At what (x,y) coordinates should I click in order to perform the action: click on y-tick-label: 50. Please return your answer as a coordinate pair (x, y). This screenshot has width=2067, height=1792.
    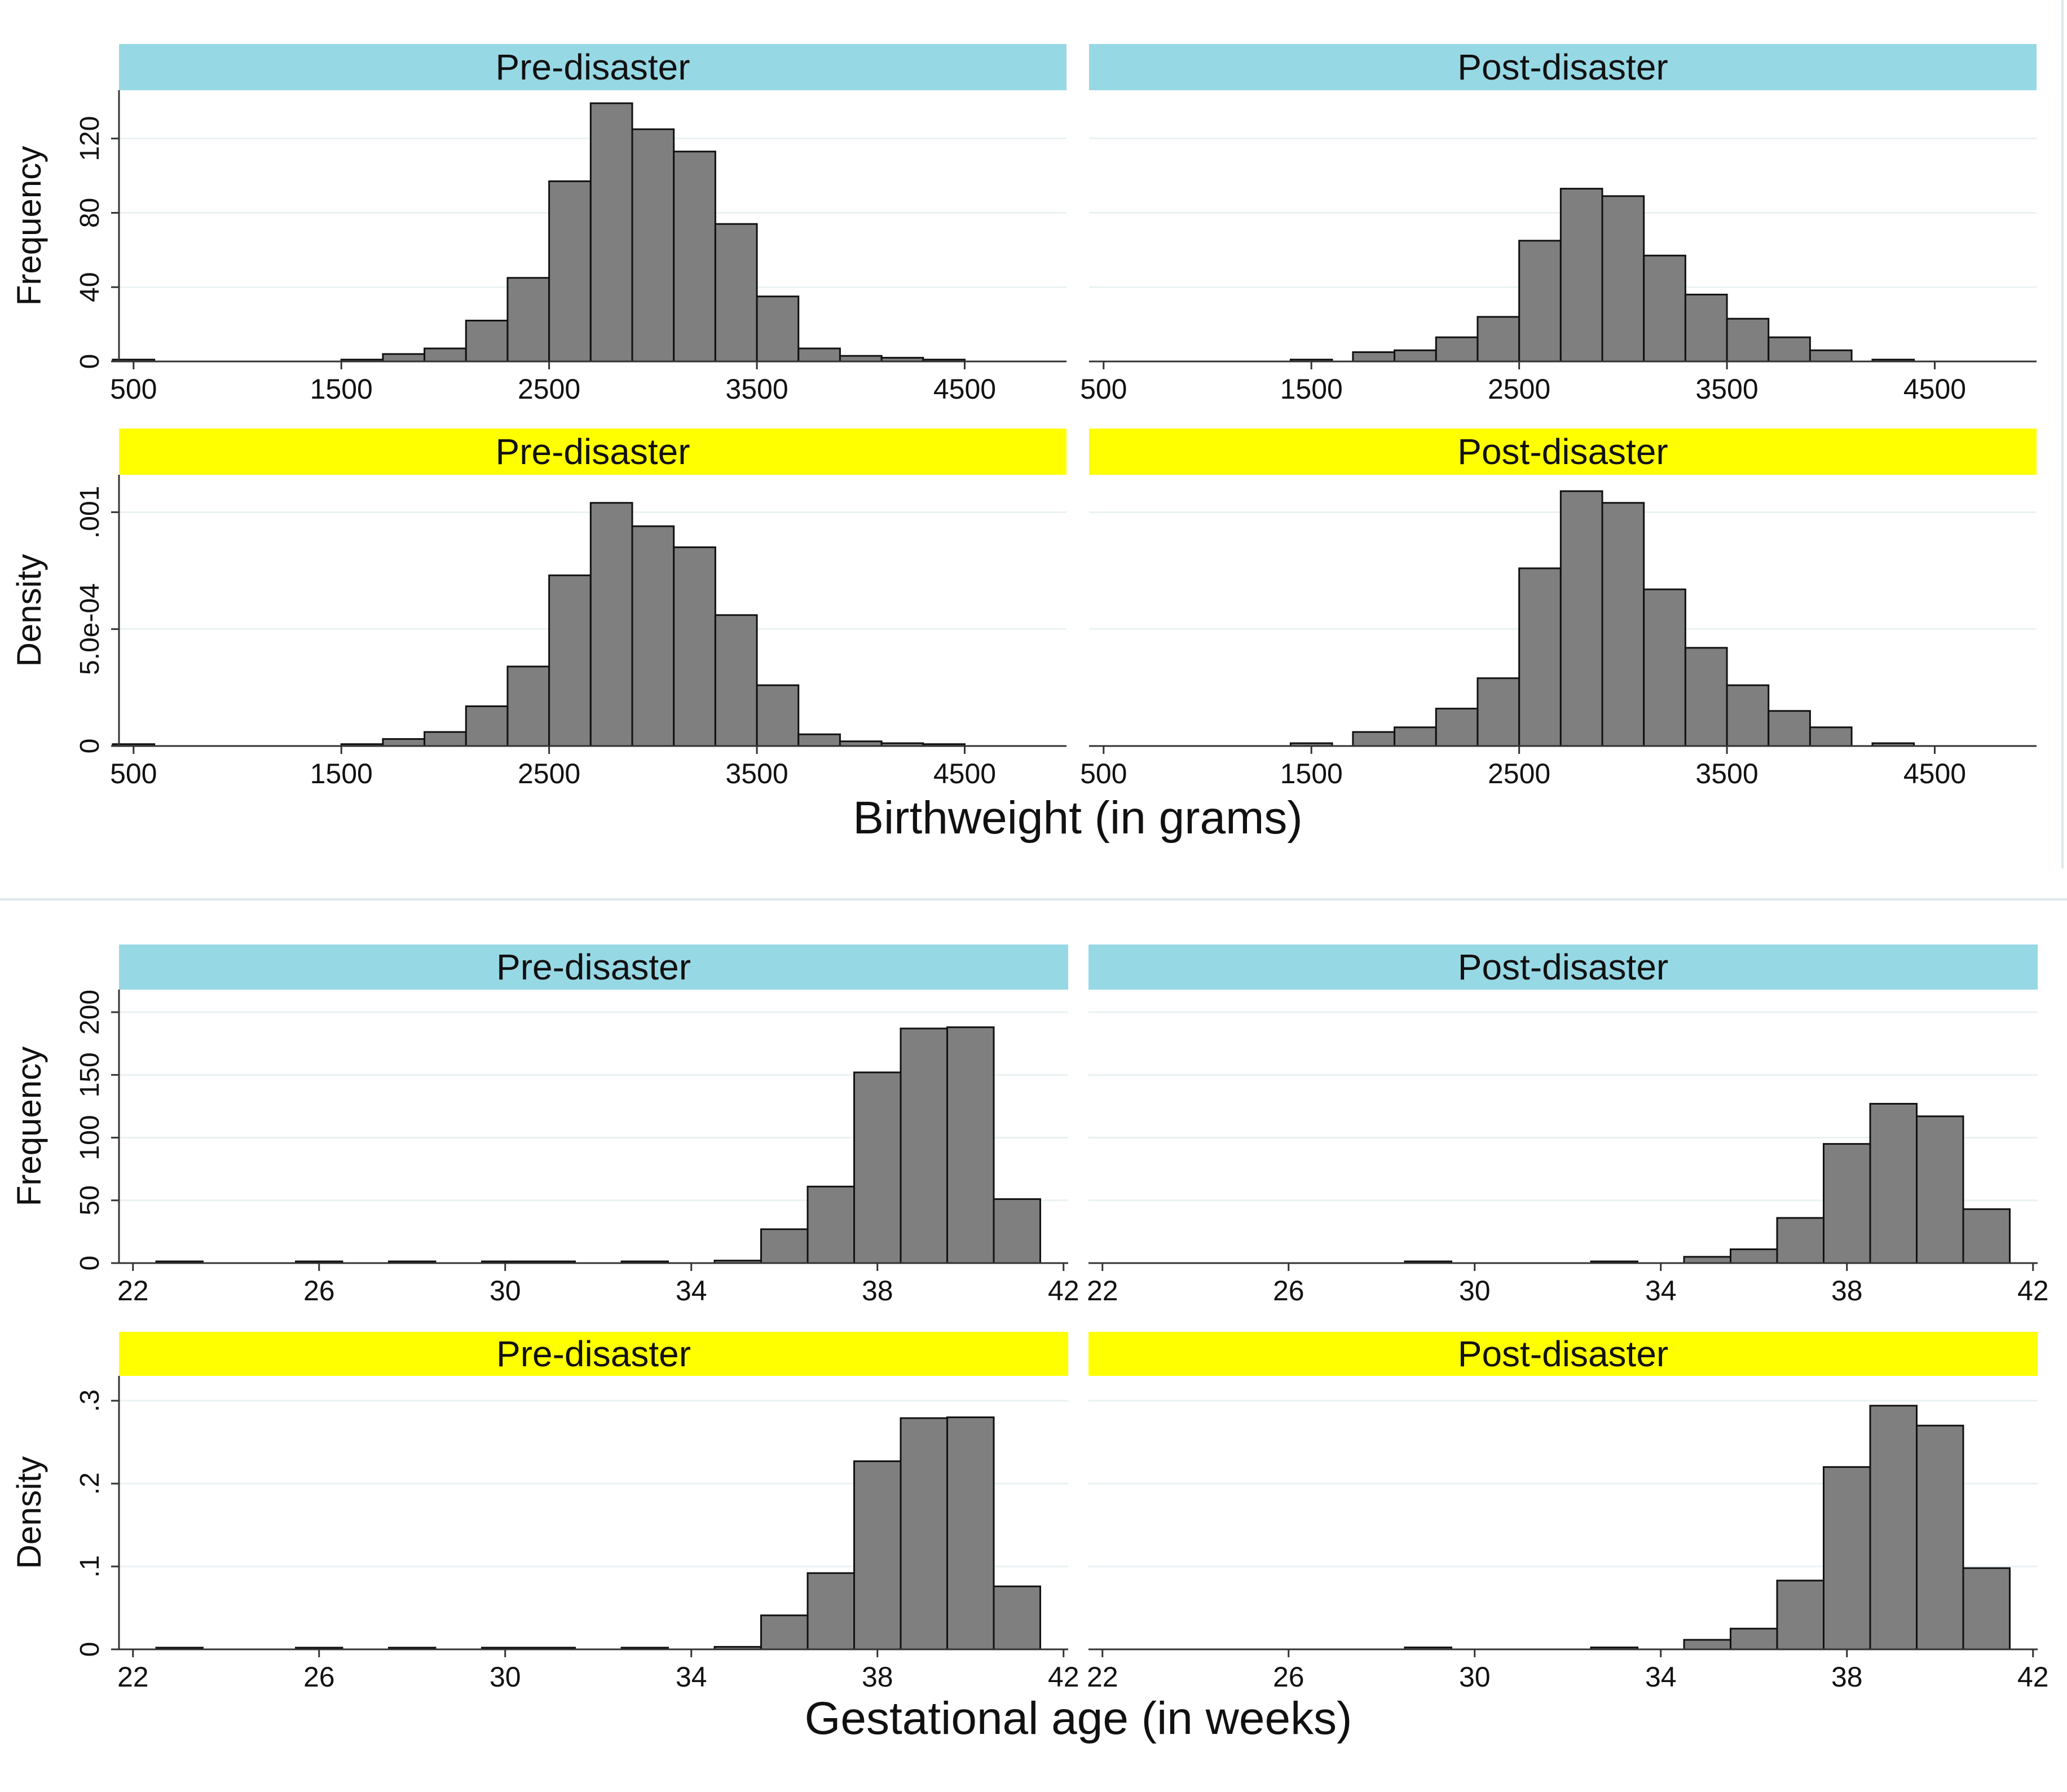
    Looking at the image, I should click on (90, 1200).